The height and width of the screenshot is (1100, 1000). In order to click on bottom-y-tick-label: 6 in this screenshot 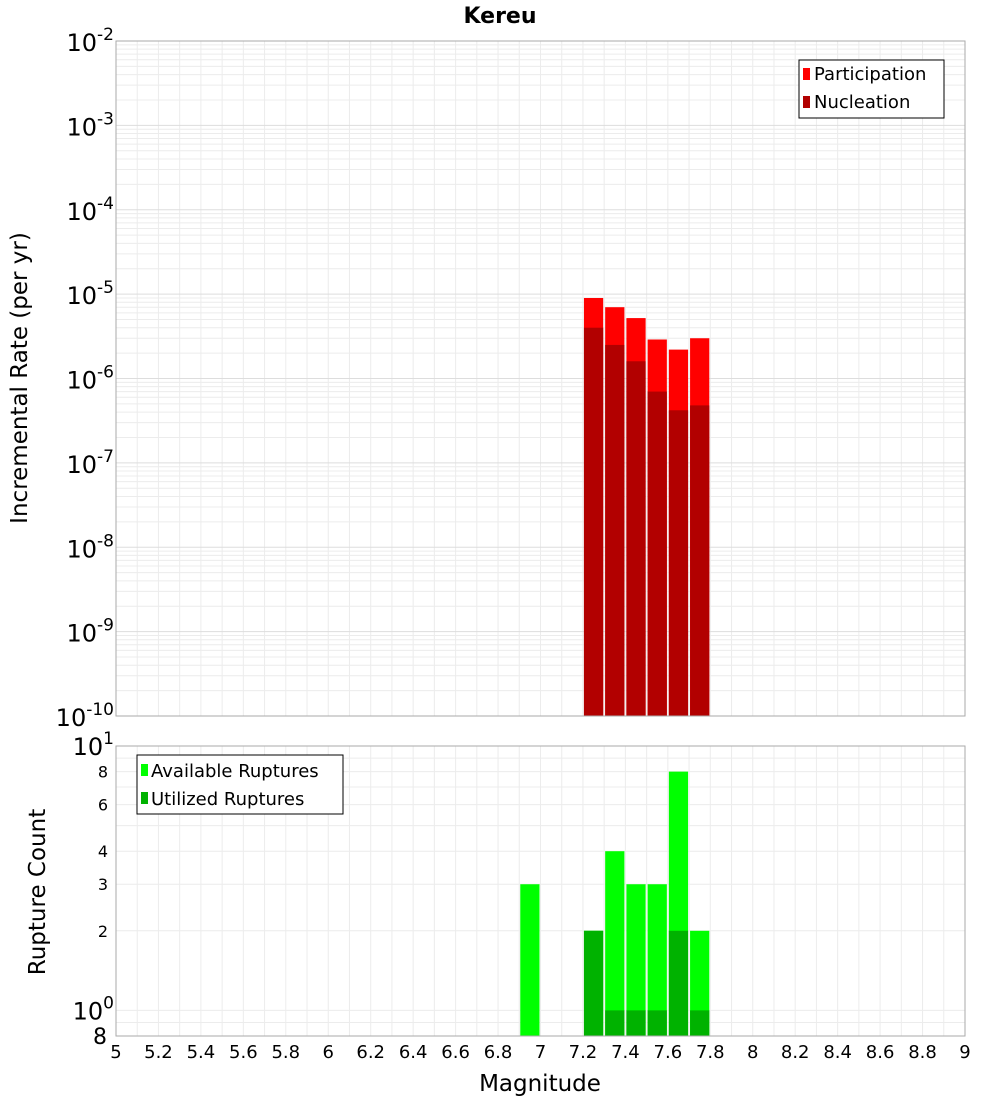, I will do `click(103, 805)`.